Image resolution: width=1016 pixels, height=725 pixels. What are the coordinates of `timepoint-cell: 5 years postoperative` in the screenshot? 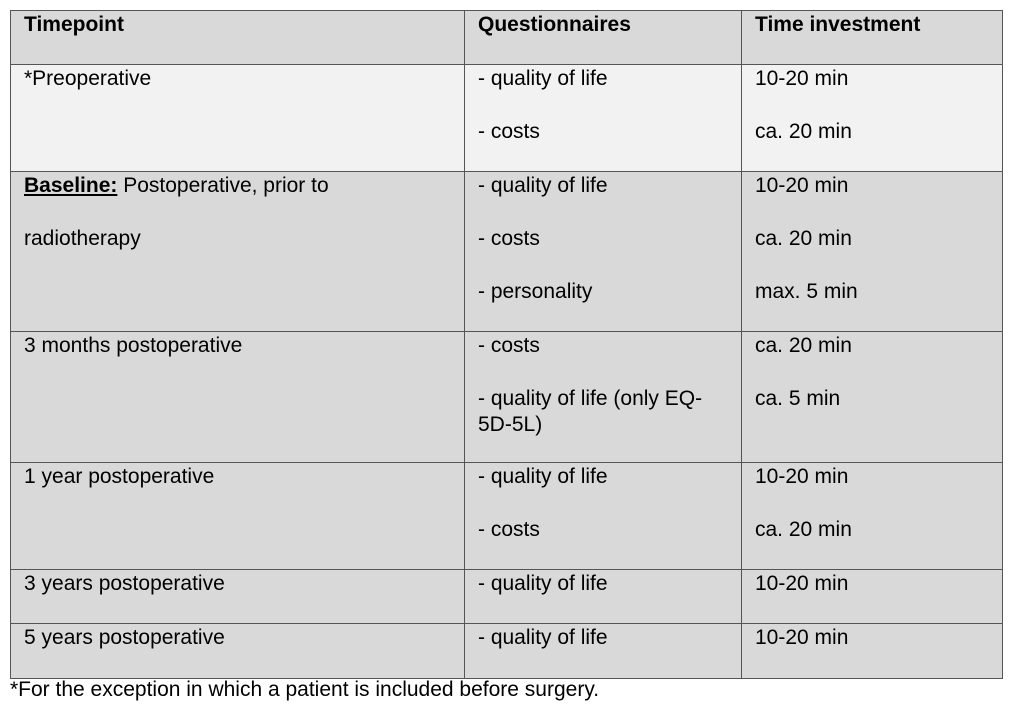 It's located at (237, 651).